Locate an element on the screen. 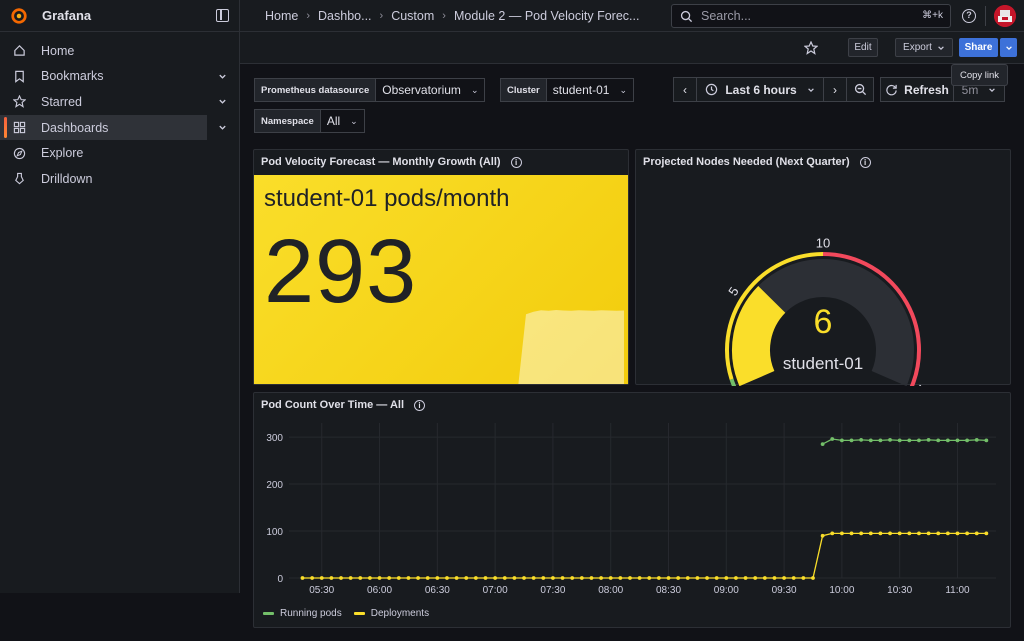 This screenshot has width=1024, height=641. datasource-variable: Prometheus datasource Observatorium ⌄ is located at coordinates (370, 90).